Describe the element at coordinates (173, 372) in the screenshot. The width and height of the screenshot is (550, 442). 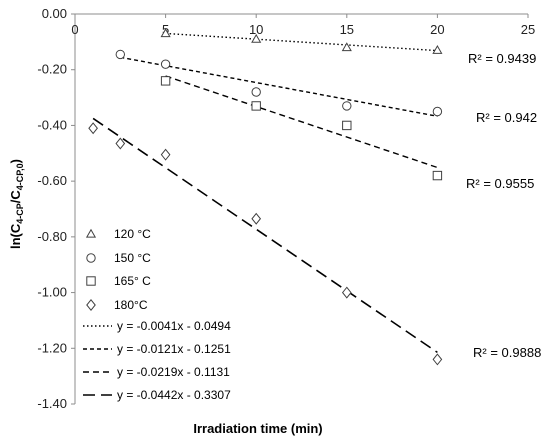
I see `legend-equation-3: y = -0.0219x - 0.1131` at that location.